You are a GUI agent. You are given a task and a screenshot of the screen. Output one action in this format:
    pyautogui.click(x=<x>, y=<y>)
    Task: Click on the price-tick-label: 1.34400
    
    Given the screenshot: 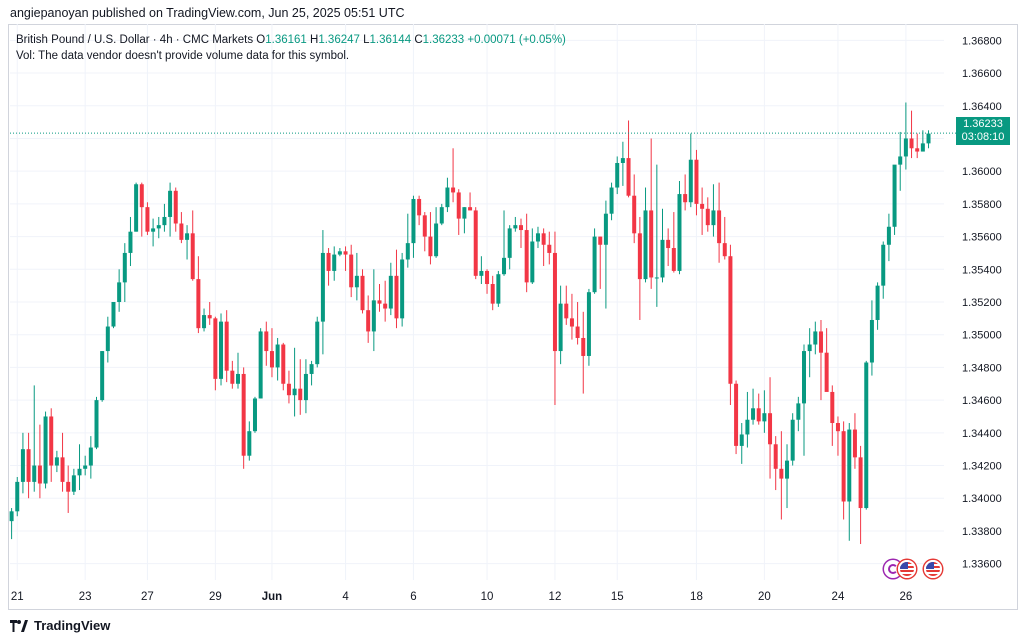 What is the action you would take?
    pyautogui.click(x=982, y=434)
    